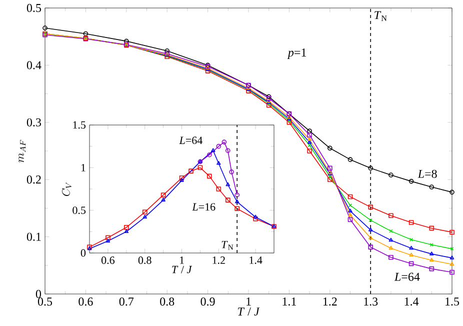  Describe the element at coordinates (34, 65) in the screenshot. I see `y-tick-label: 0.4` at that location.